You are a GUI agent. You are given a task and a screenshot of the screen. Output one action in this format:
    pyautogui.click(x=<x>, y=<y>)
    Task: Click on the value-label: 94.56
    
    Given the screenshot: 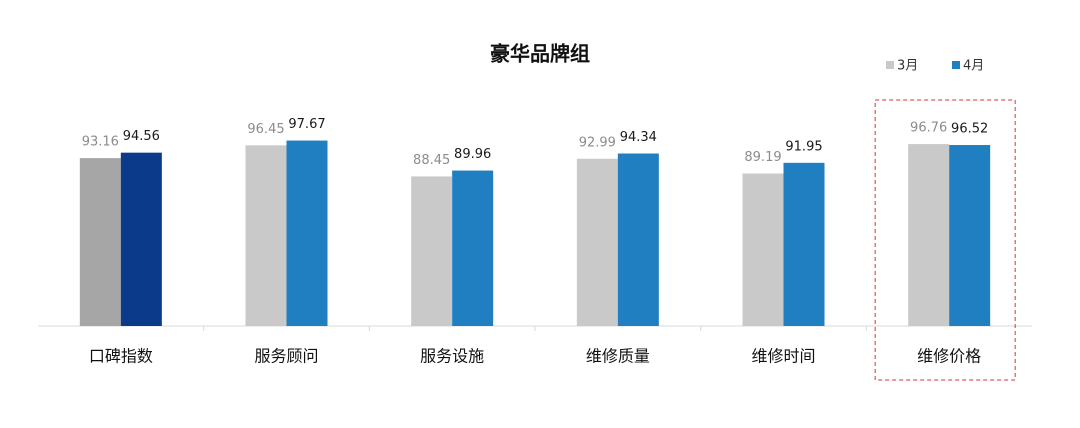 What is the action you would take?
    pyautogui.click(x=141, y=136)
    